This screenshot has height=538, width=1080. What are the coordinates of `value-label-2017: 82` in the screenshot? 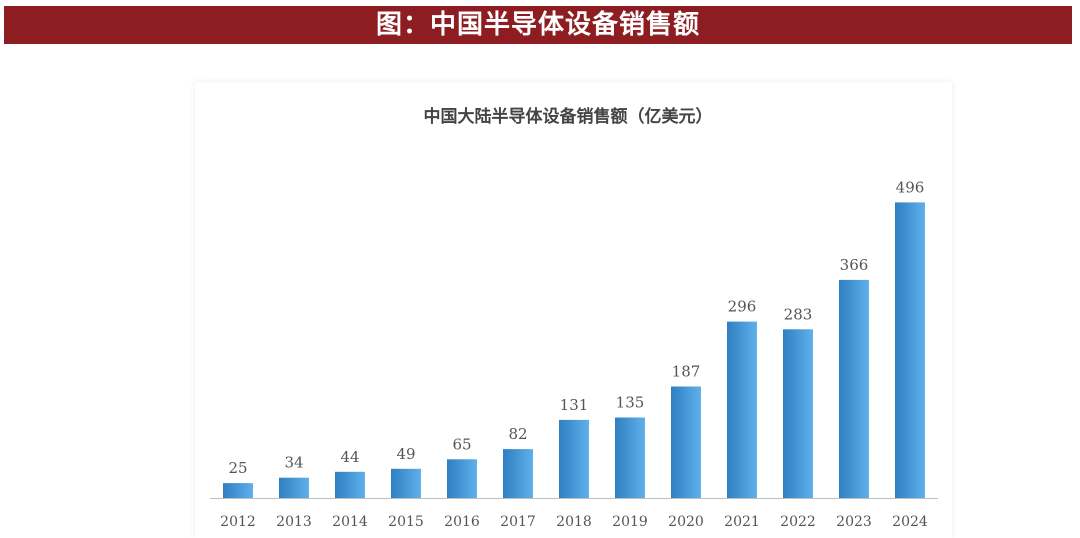 It's located at (517, 434).